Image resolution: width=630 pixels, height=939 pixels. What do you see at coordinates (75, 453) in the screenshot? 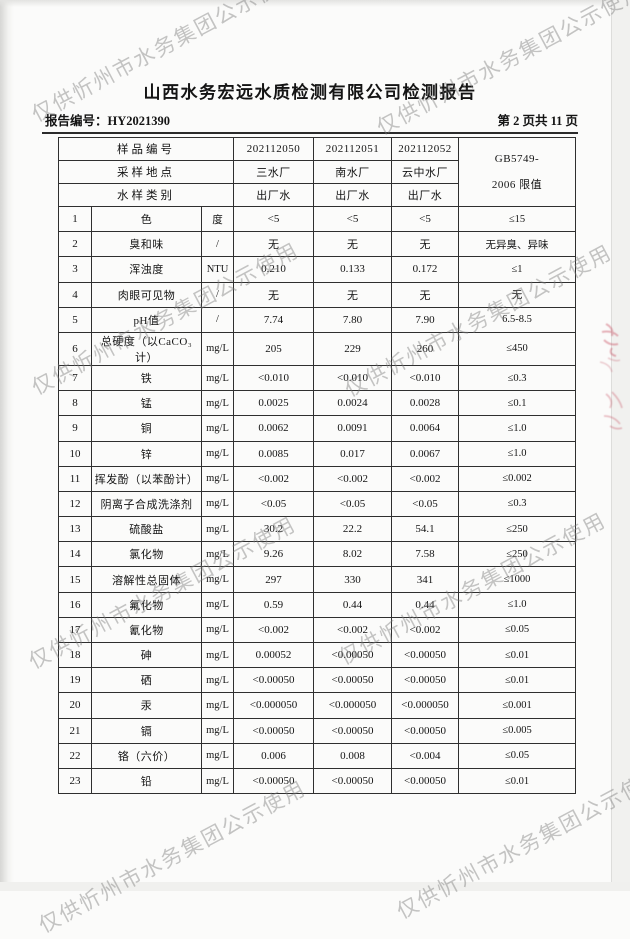
I see `row-number: 10` at bounding box center [75, 453].